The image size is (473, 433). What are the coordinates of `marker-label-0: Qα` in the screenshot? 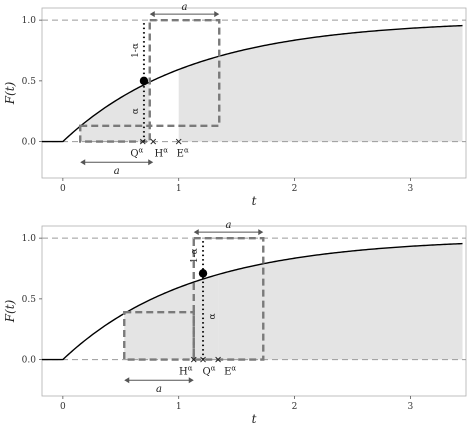 It's located at (136, 153).